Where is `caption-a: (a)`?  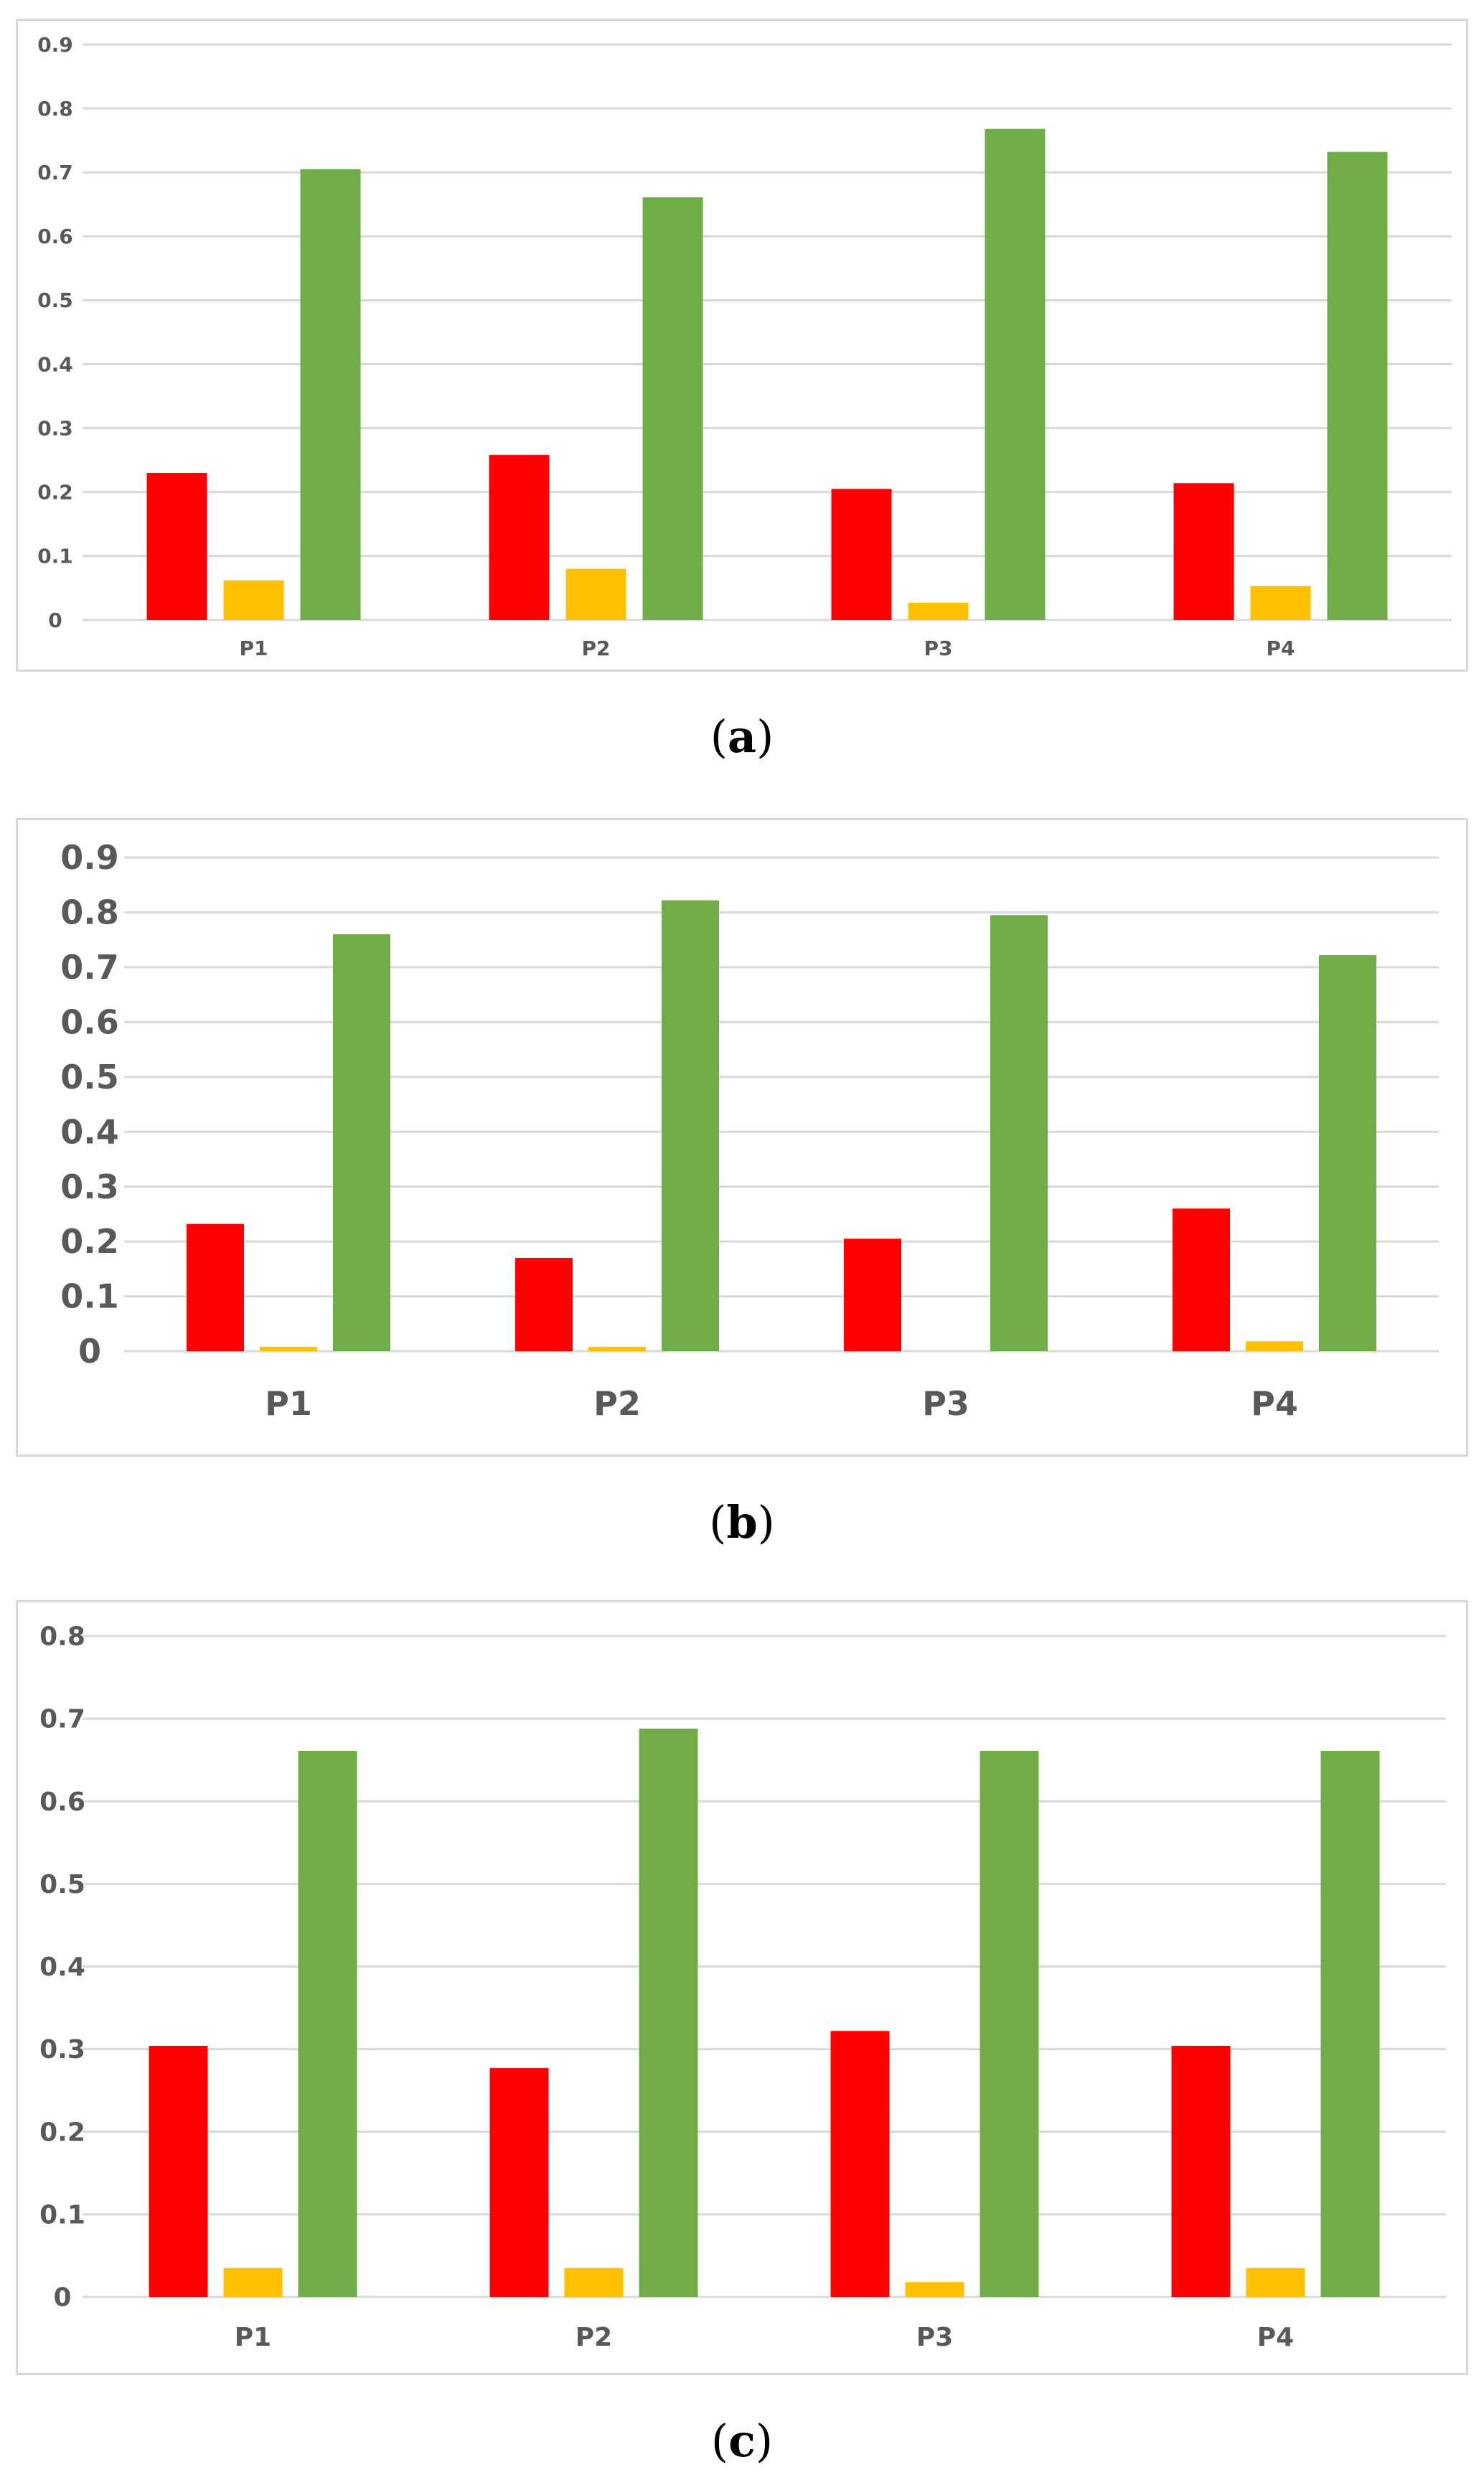 caption-a: (a) is located at coordinates (742, 736).